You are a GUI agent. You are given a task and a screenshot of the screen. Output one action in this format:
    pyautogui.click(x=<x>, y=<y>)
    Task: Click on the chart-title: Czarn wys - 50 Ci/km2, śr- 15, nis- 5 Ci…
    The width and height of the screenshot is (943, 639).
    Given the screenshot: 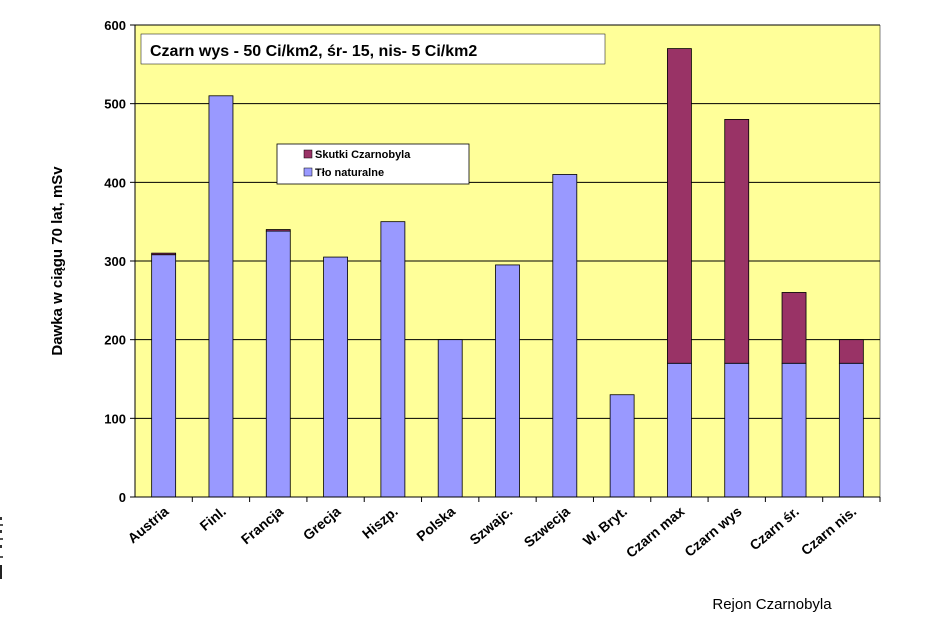 What is the action you would take?
    pyautogui.click(x=313, y=51)
    